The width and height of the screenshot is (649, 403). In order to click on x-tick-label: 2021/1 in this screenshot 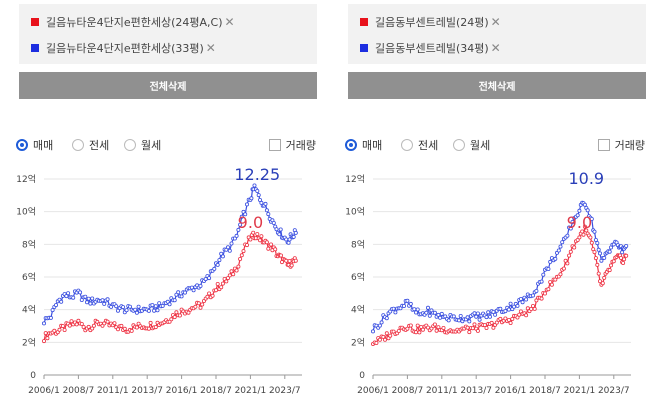, I will do `click(251, 391)`.